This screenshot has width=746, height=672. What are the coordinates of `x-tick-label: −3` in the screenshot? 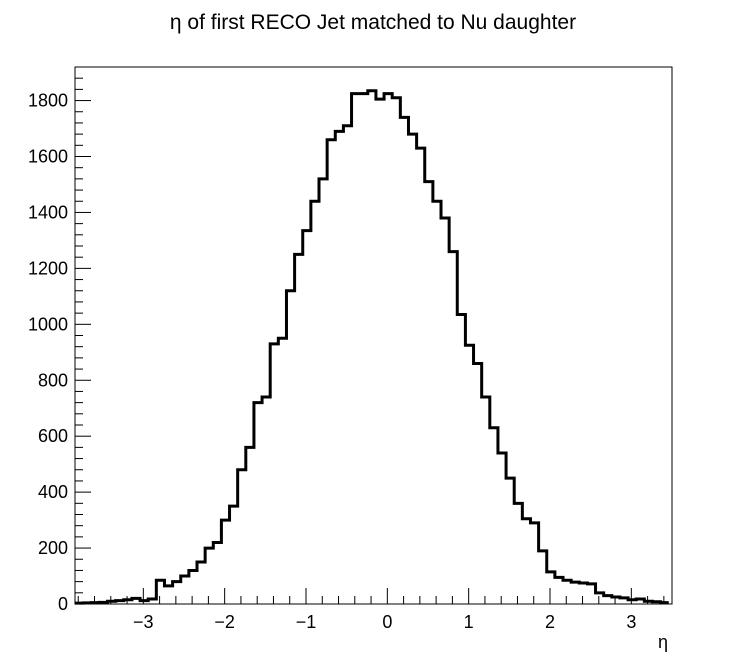 It's located at (143, 622).